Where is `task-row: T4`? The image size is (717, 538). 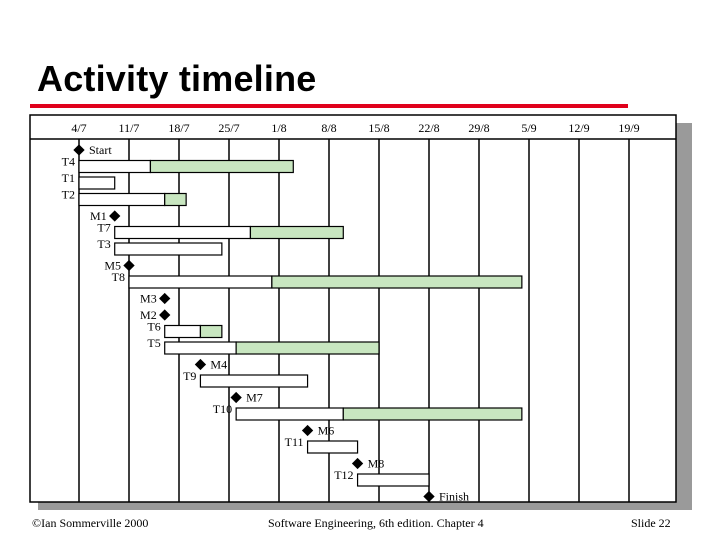
task-row: T4 is located at coordinates (178, 164).